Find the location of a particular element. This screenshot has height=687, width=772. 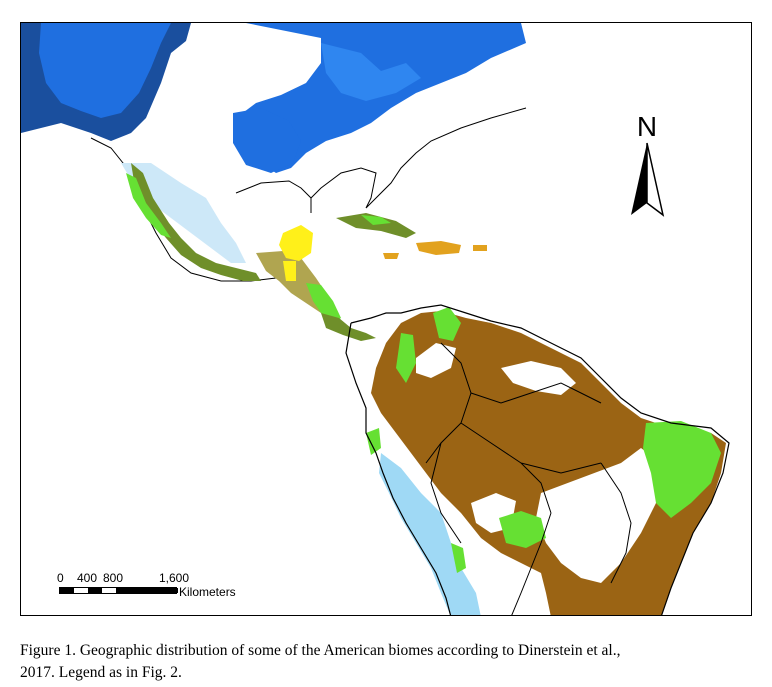

scale-blocks is located at coordinates (118, 590).